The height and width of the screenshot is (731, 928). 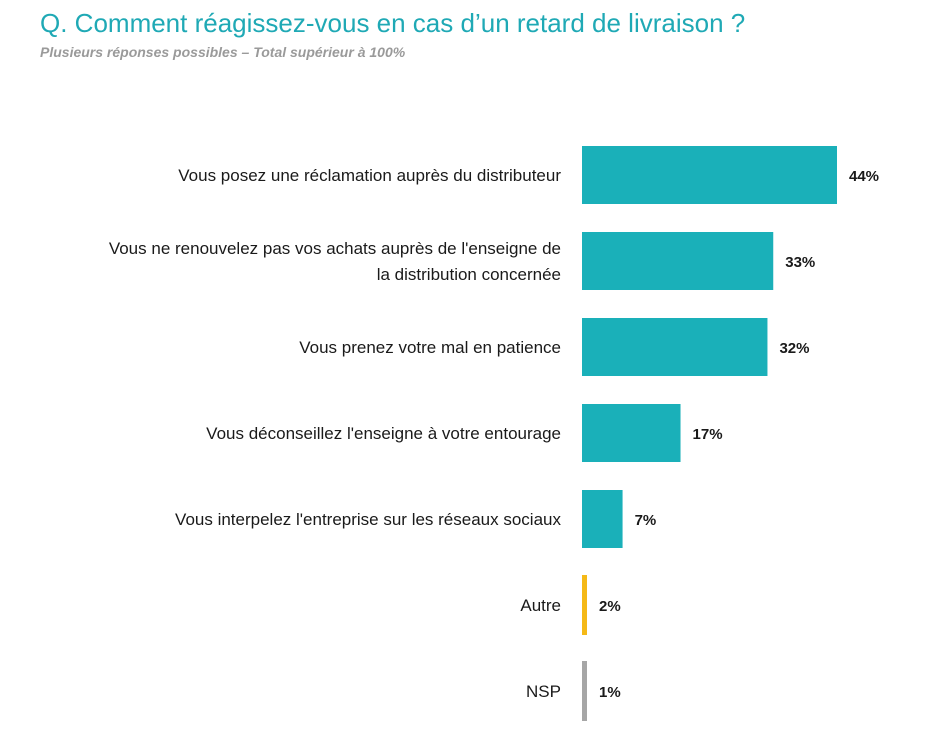 I want to click on category-label: NSP, so click(x=543, y=691).